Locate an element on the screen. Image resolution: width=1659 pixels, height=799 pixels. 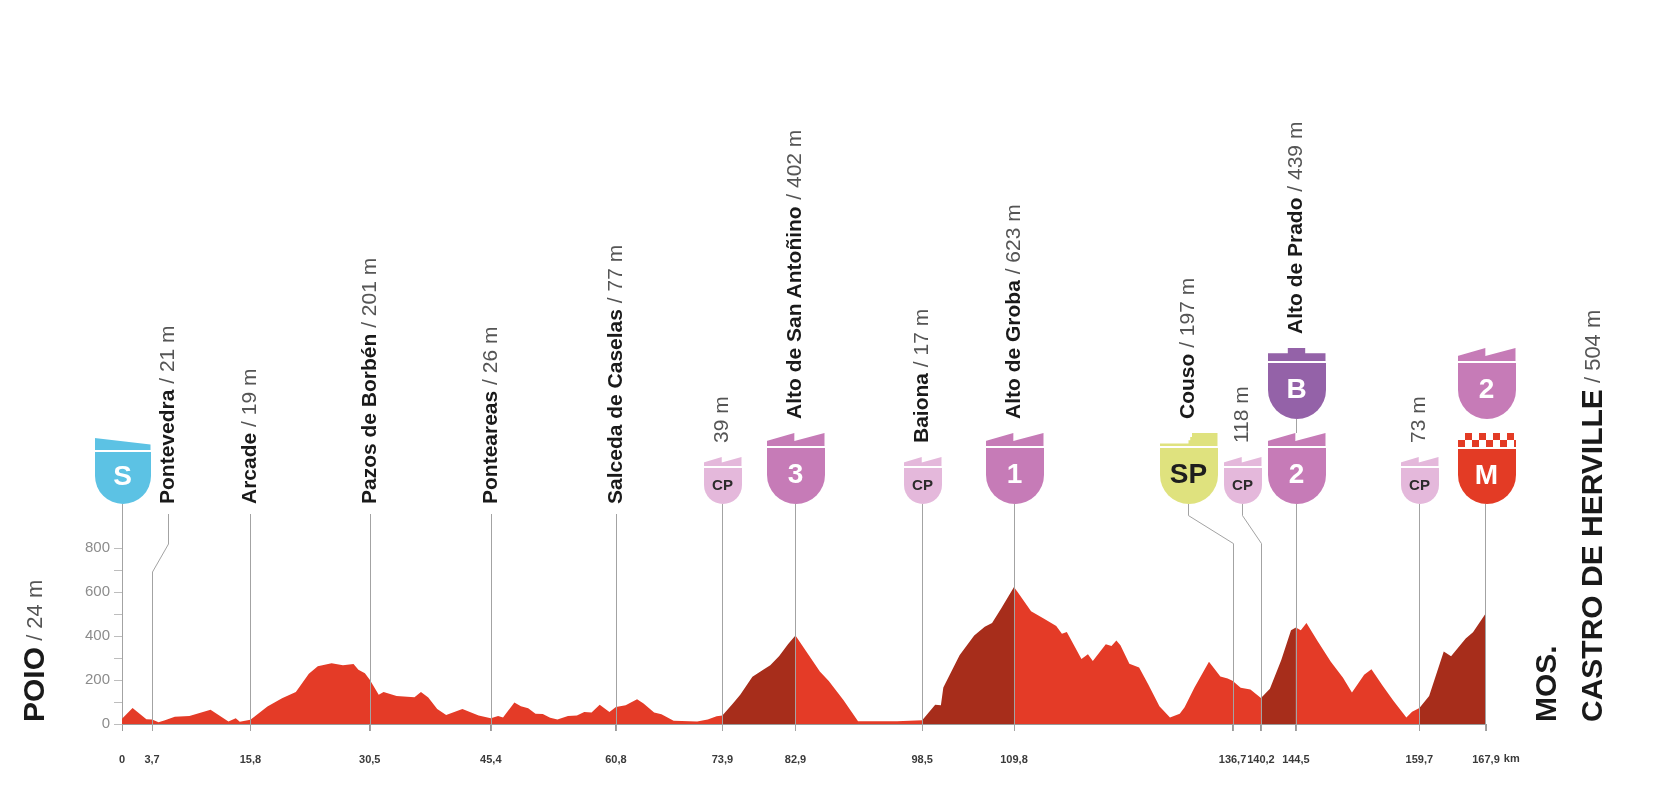
shield-icon: B is located at coordinates (1296, 383).